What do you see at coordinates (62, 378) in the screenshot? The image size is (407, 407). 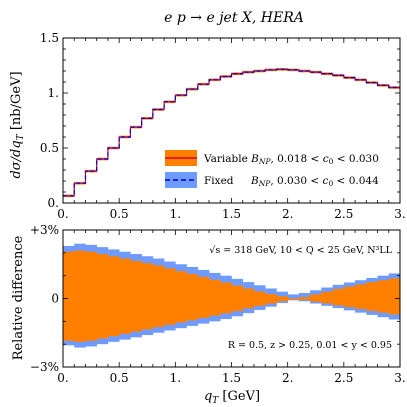 I see `bottom-x-tick-label: 0.` at bounding box center [62, 378].